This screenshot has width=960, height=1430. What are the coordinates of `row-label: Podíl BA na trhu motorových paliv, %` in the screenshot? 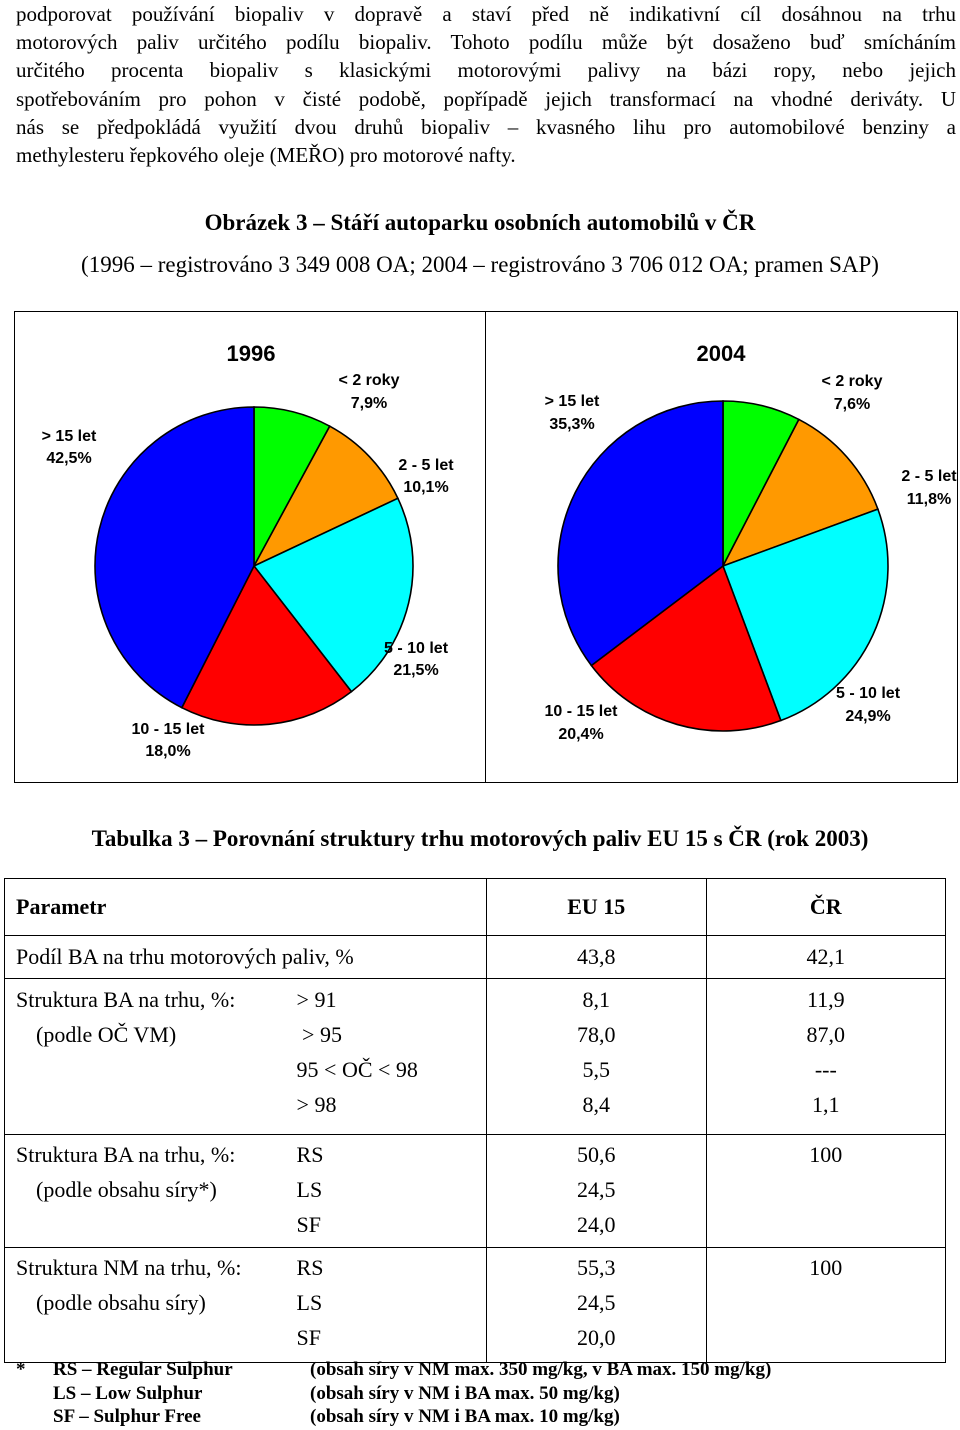 It's located at (245, 957).